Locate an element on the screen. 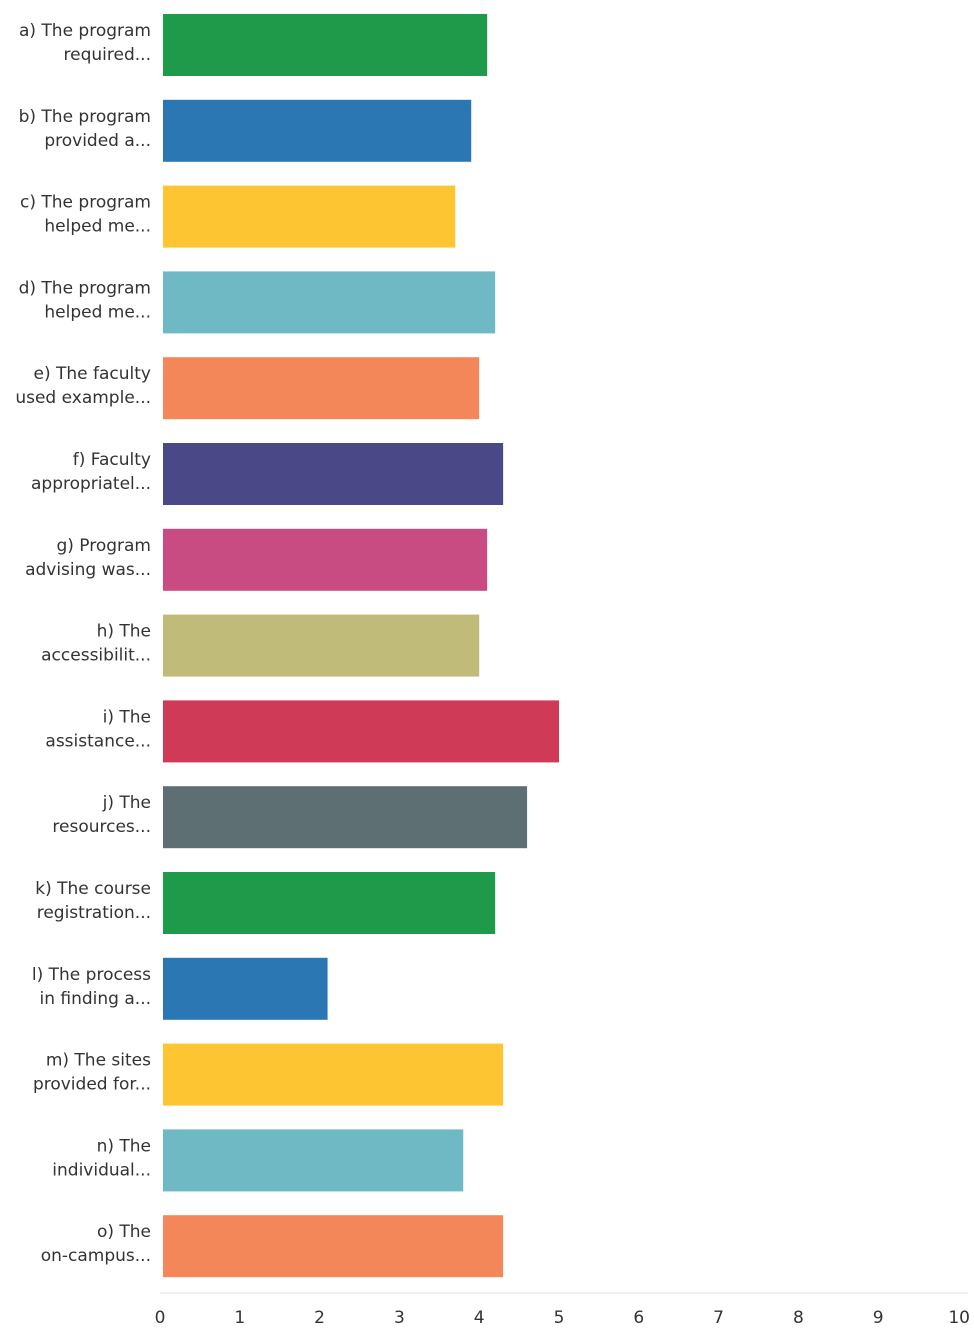 The image size is (974, 1329). category-label: a) The program is located at coordinates (85, 31).